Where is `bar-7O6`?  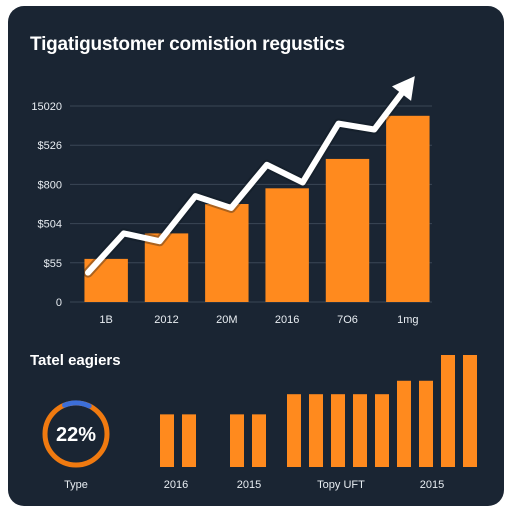 bar-7O6 is located at coordinates (347, 230).